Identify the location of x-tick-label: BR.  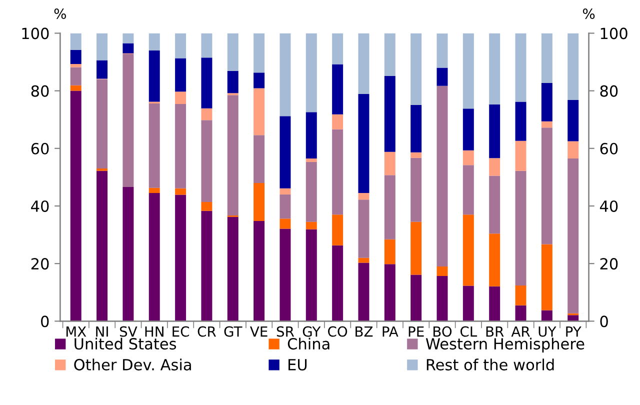
(495, 331).